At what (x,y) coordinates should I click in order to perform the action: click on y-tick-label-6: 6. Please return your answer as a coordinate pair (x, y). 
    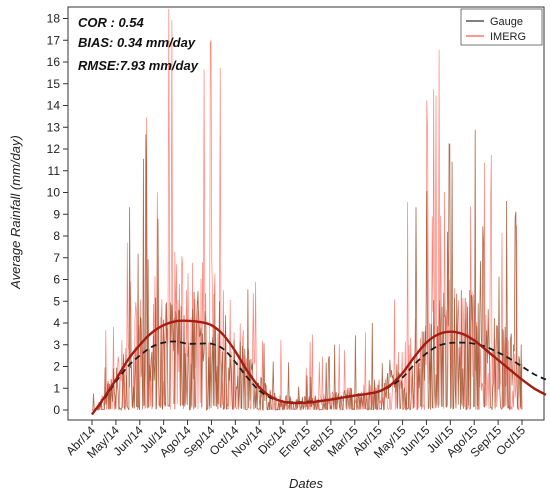
    Looking at the image, I should click on (56, 280).